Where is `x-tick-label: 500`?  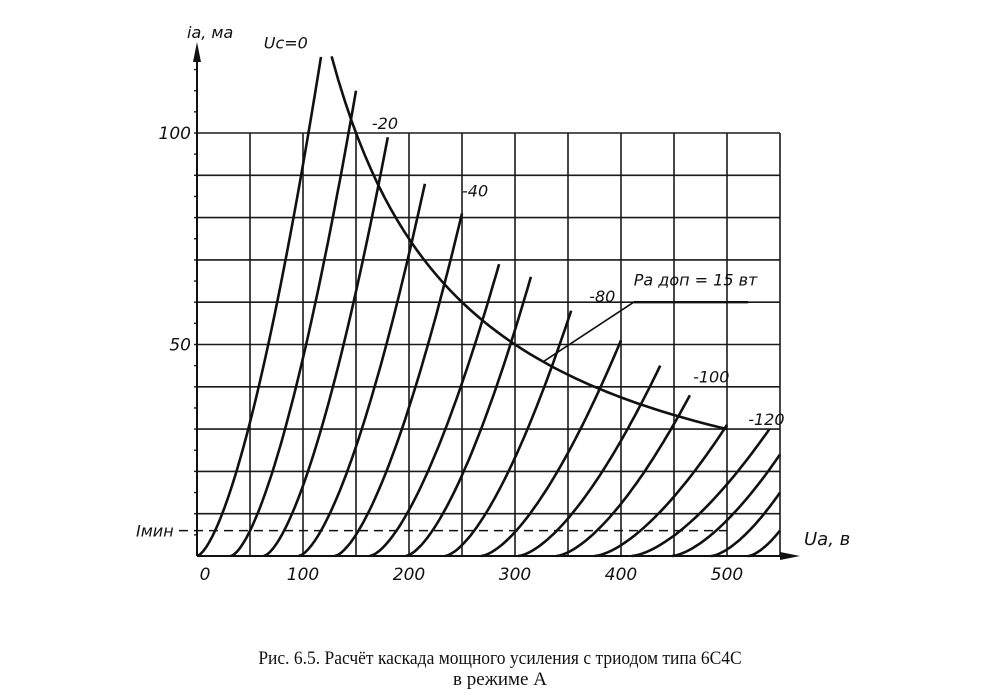
x-tick-label: 500 is located at coordinates (727, 575).